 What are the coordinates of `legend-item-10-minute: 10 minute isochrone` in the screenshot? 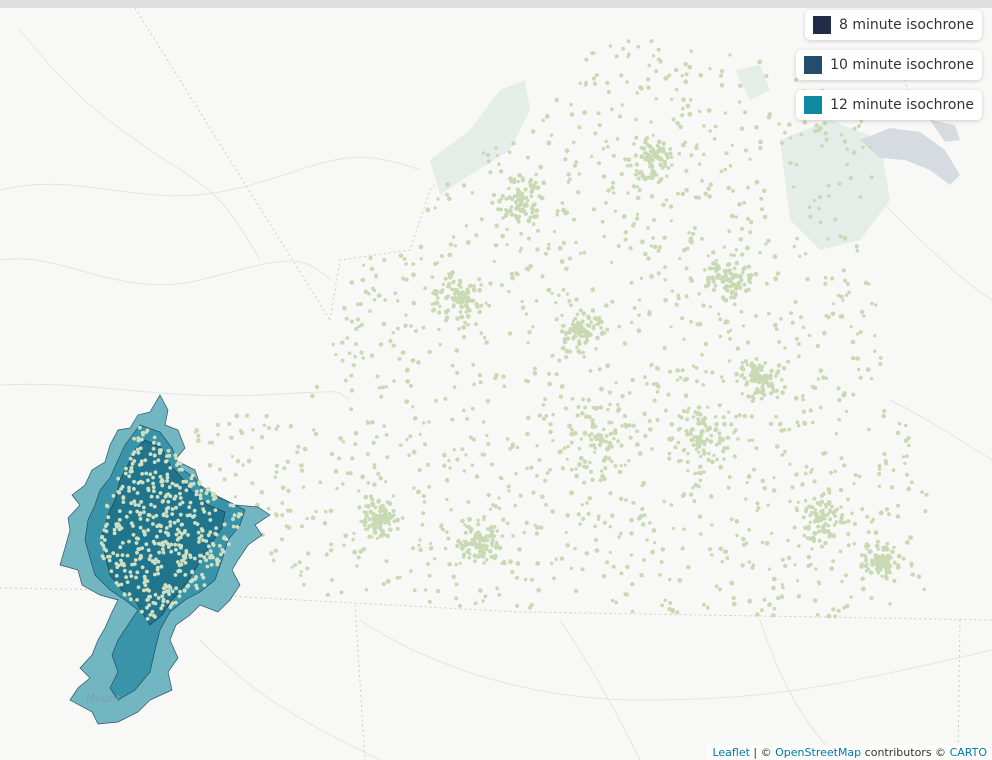 It's located at (889, 65).